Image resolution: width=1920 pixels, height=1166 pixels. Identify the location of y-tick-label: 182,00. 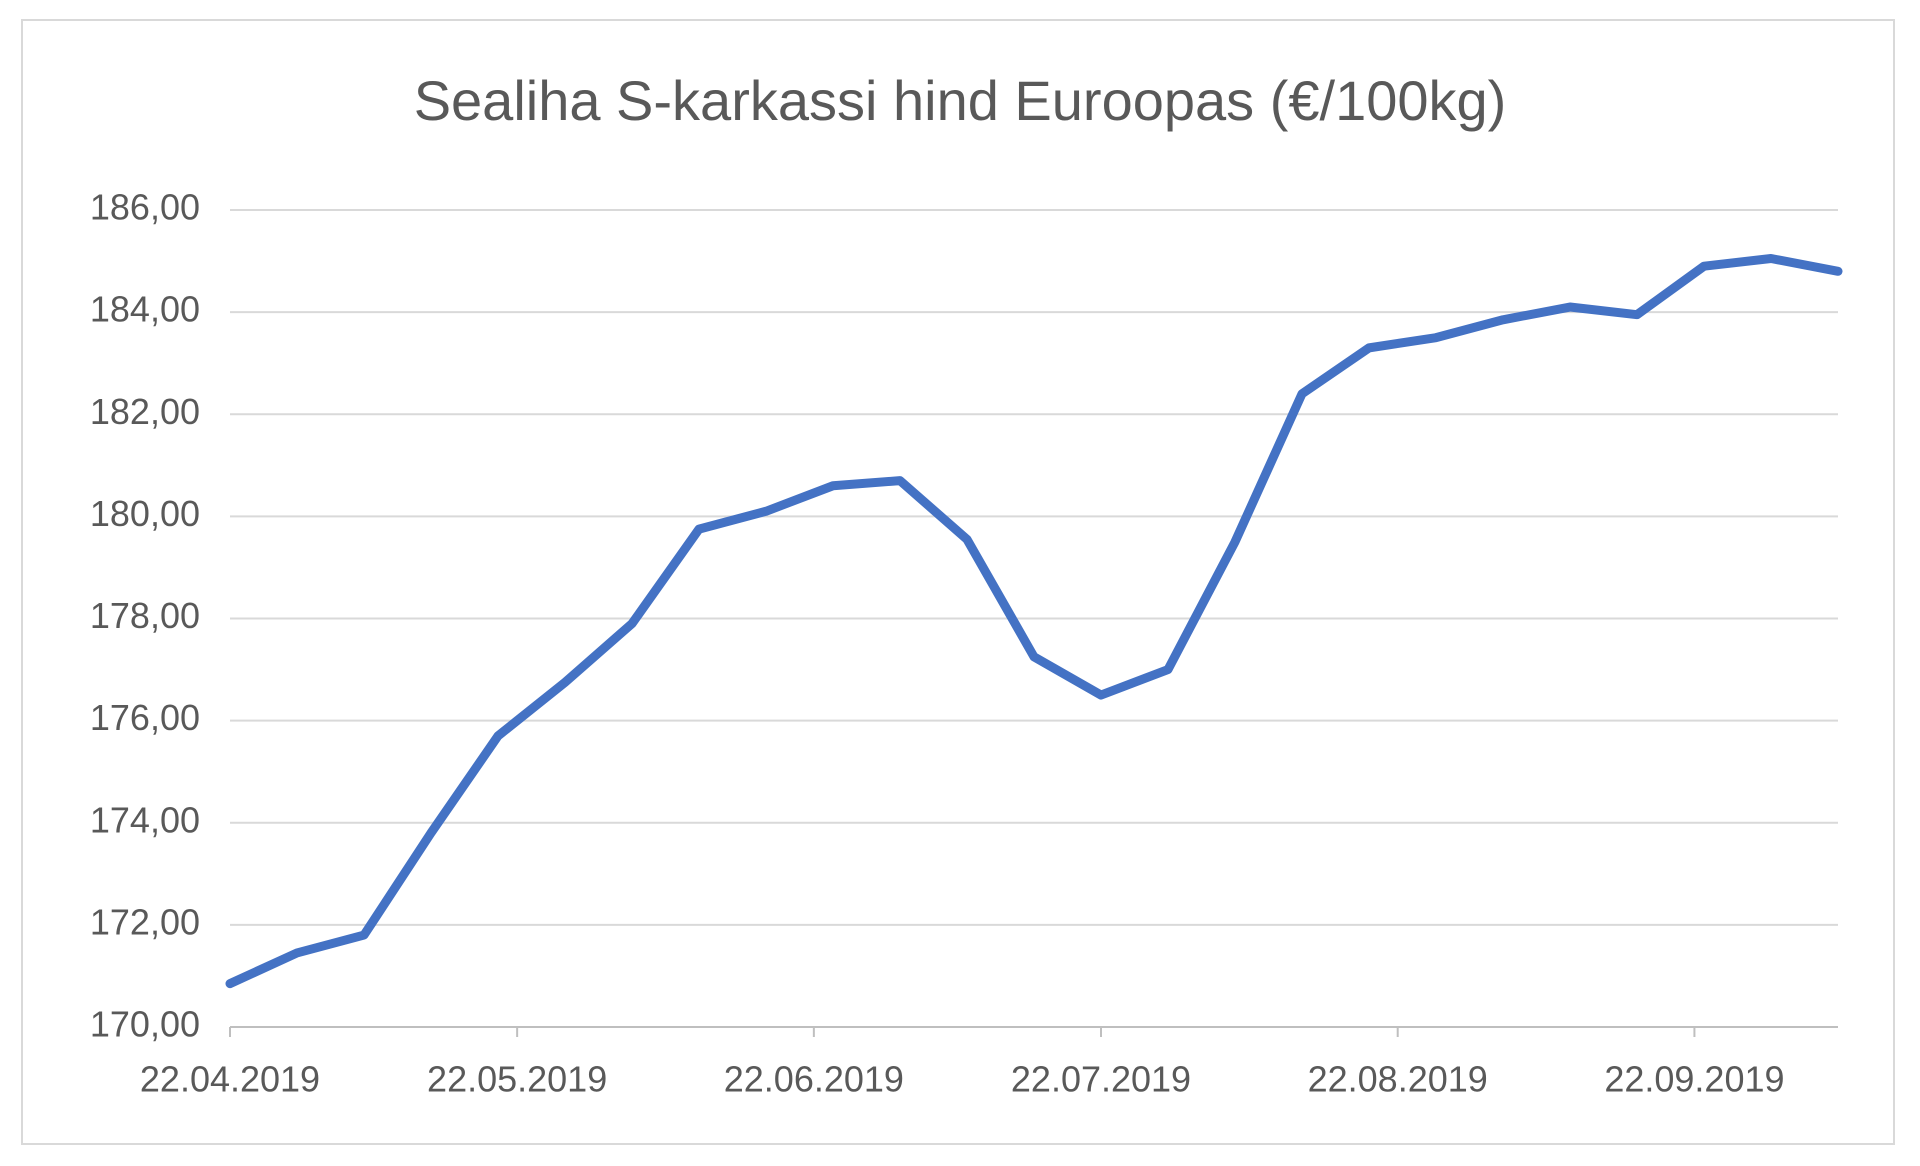
(145, 411).